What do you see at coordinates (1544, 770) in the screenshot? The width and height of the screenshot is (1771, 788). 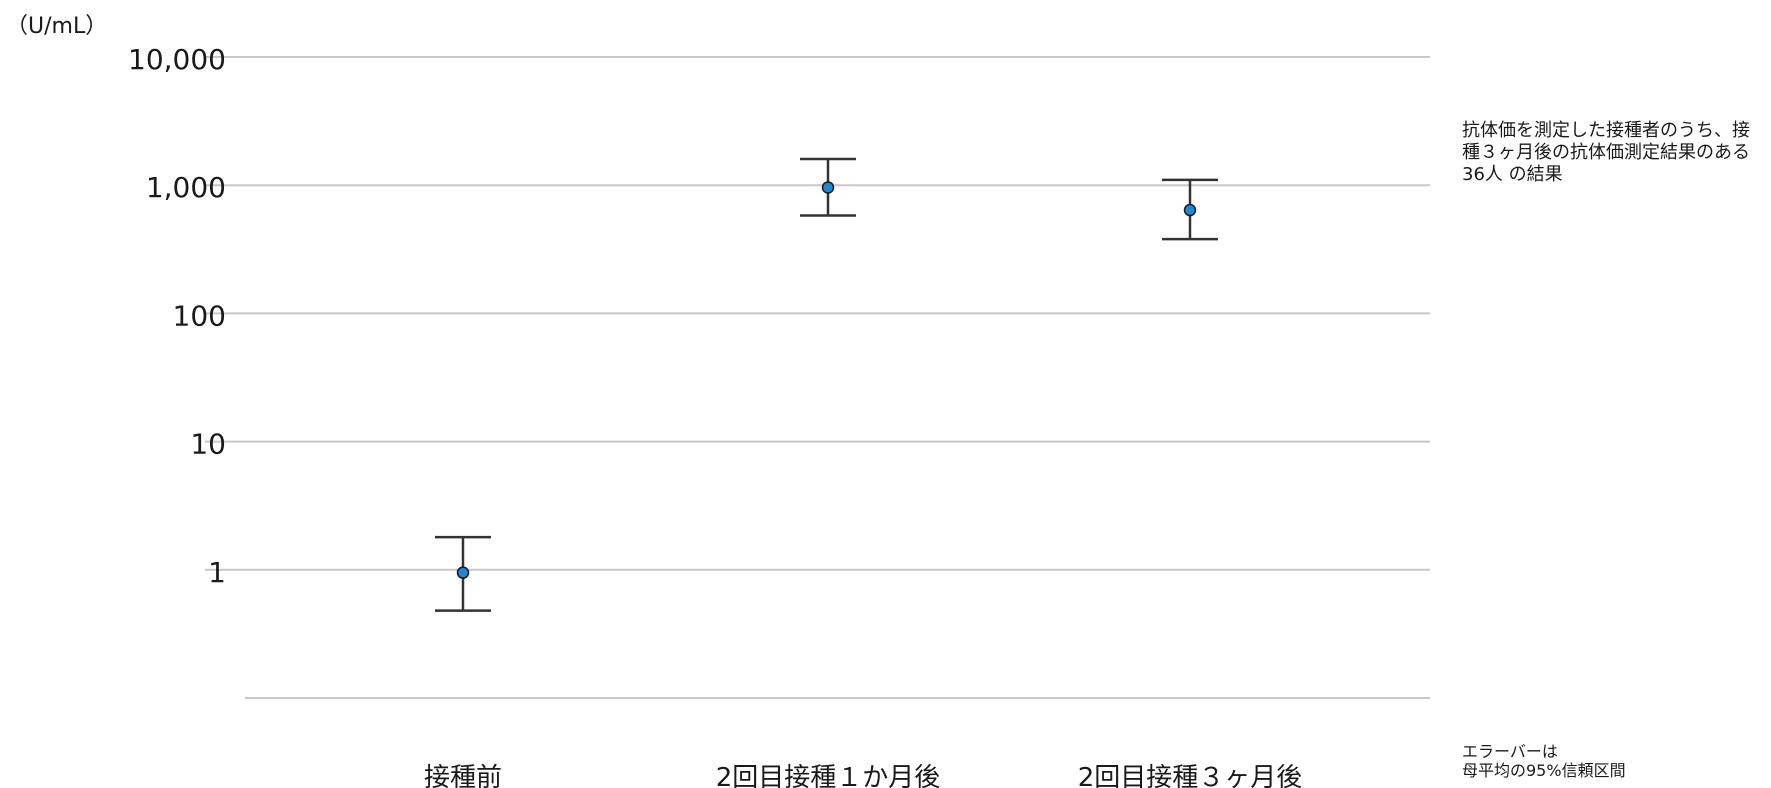 I see `errorbar-note-line2: 母平均の95%信頼区間` at bounding box center [1544, 770].